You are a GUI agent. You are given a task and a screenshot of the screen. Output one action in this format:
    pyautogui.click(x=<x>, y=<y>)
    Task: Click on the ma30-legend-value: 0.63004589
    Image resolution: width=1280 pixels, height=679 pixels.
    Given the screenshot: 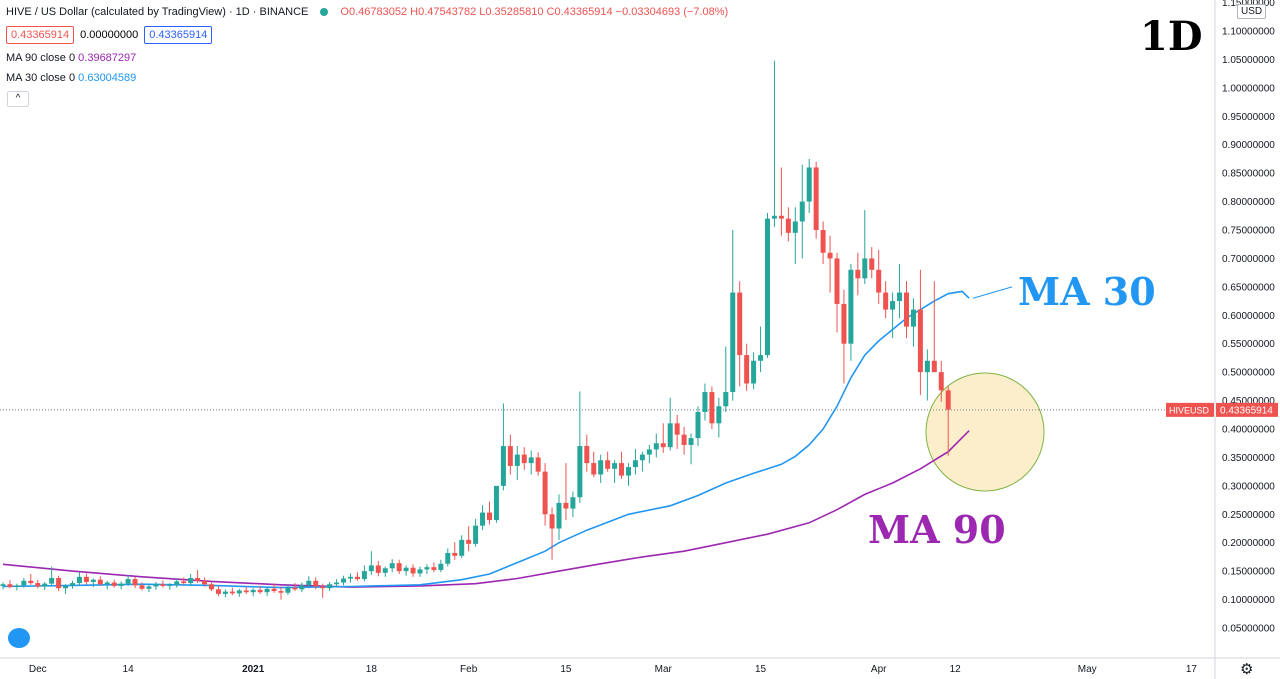 What is the action you would take?
    pyautogui.click(x=107, y=78)
    